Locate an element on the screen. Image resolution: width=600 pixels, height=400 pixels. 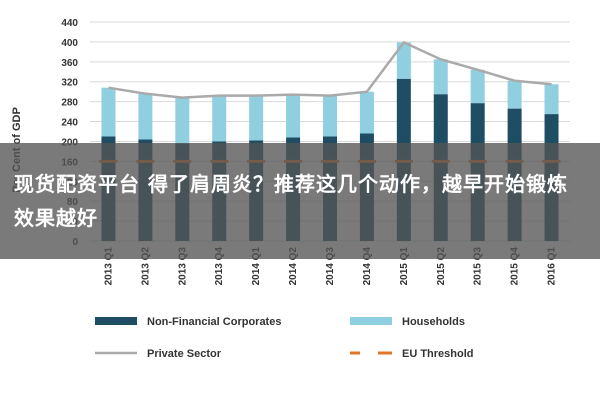
x-tick-8: 2015 Q1 is located at coordinates (404, 266).